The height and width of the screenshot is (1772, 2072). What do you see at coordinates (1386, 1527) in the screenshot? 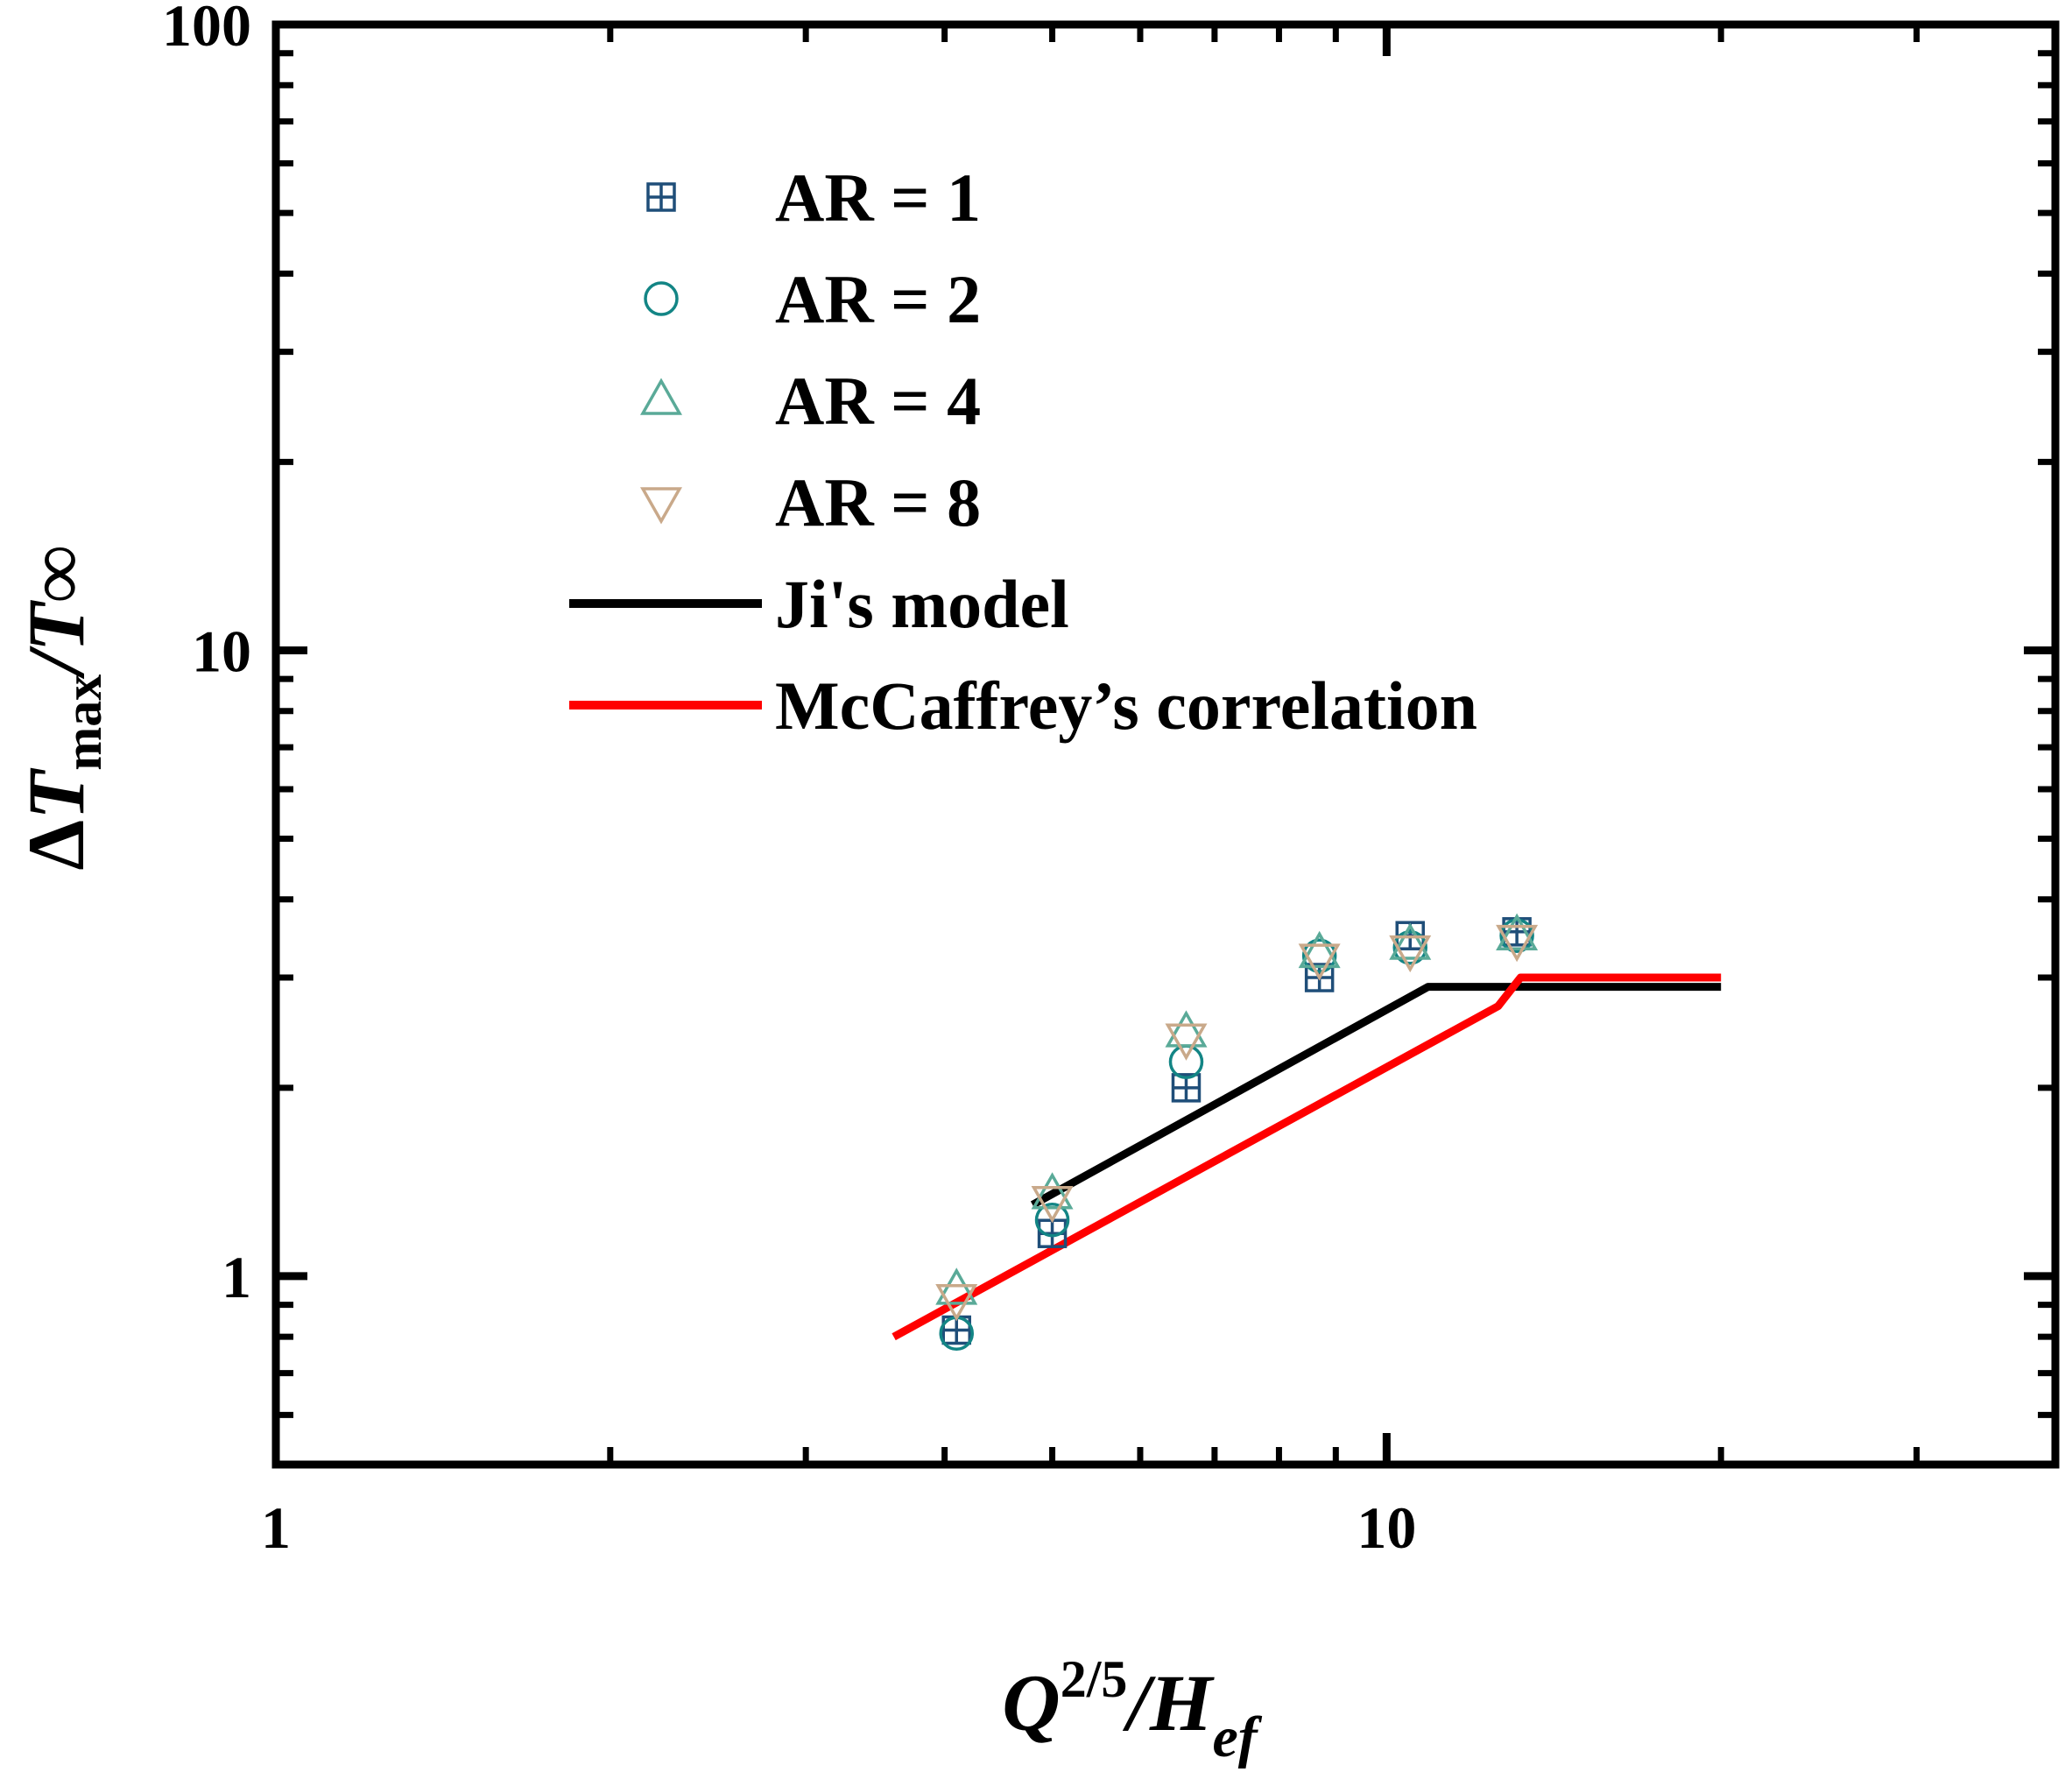
I see `x-tick-label: 10` at bounding box center [1386, 1527].